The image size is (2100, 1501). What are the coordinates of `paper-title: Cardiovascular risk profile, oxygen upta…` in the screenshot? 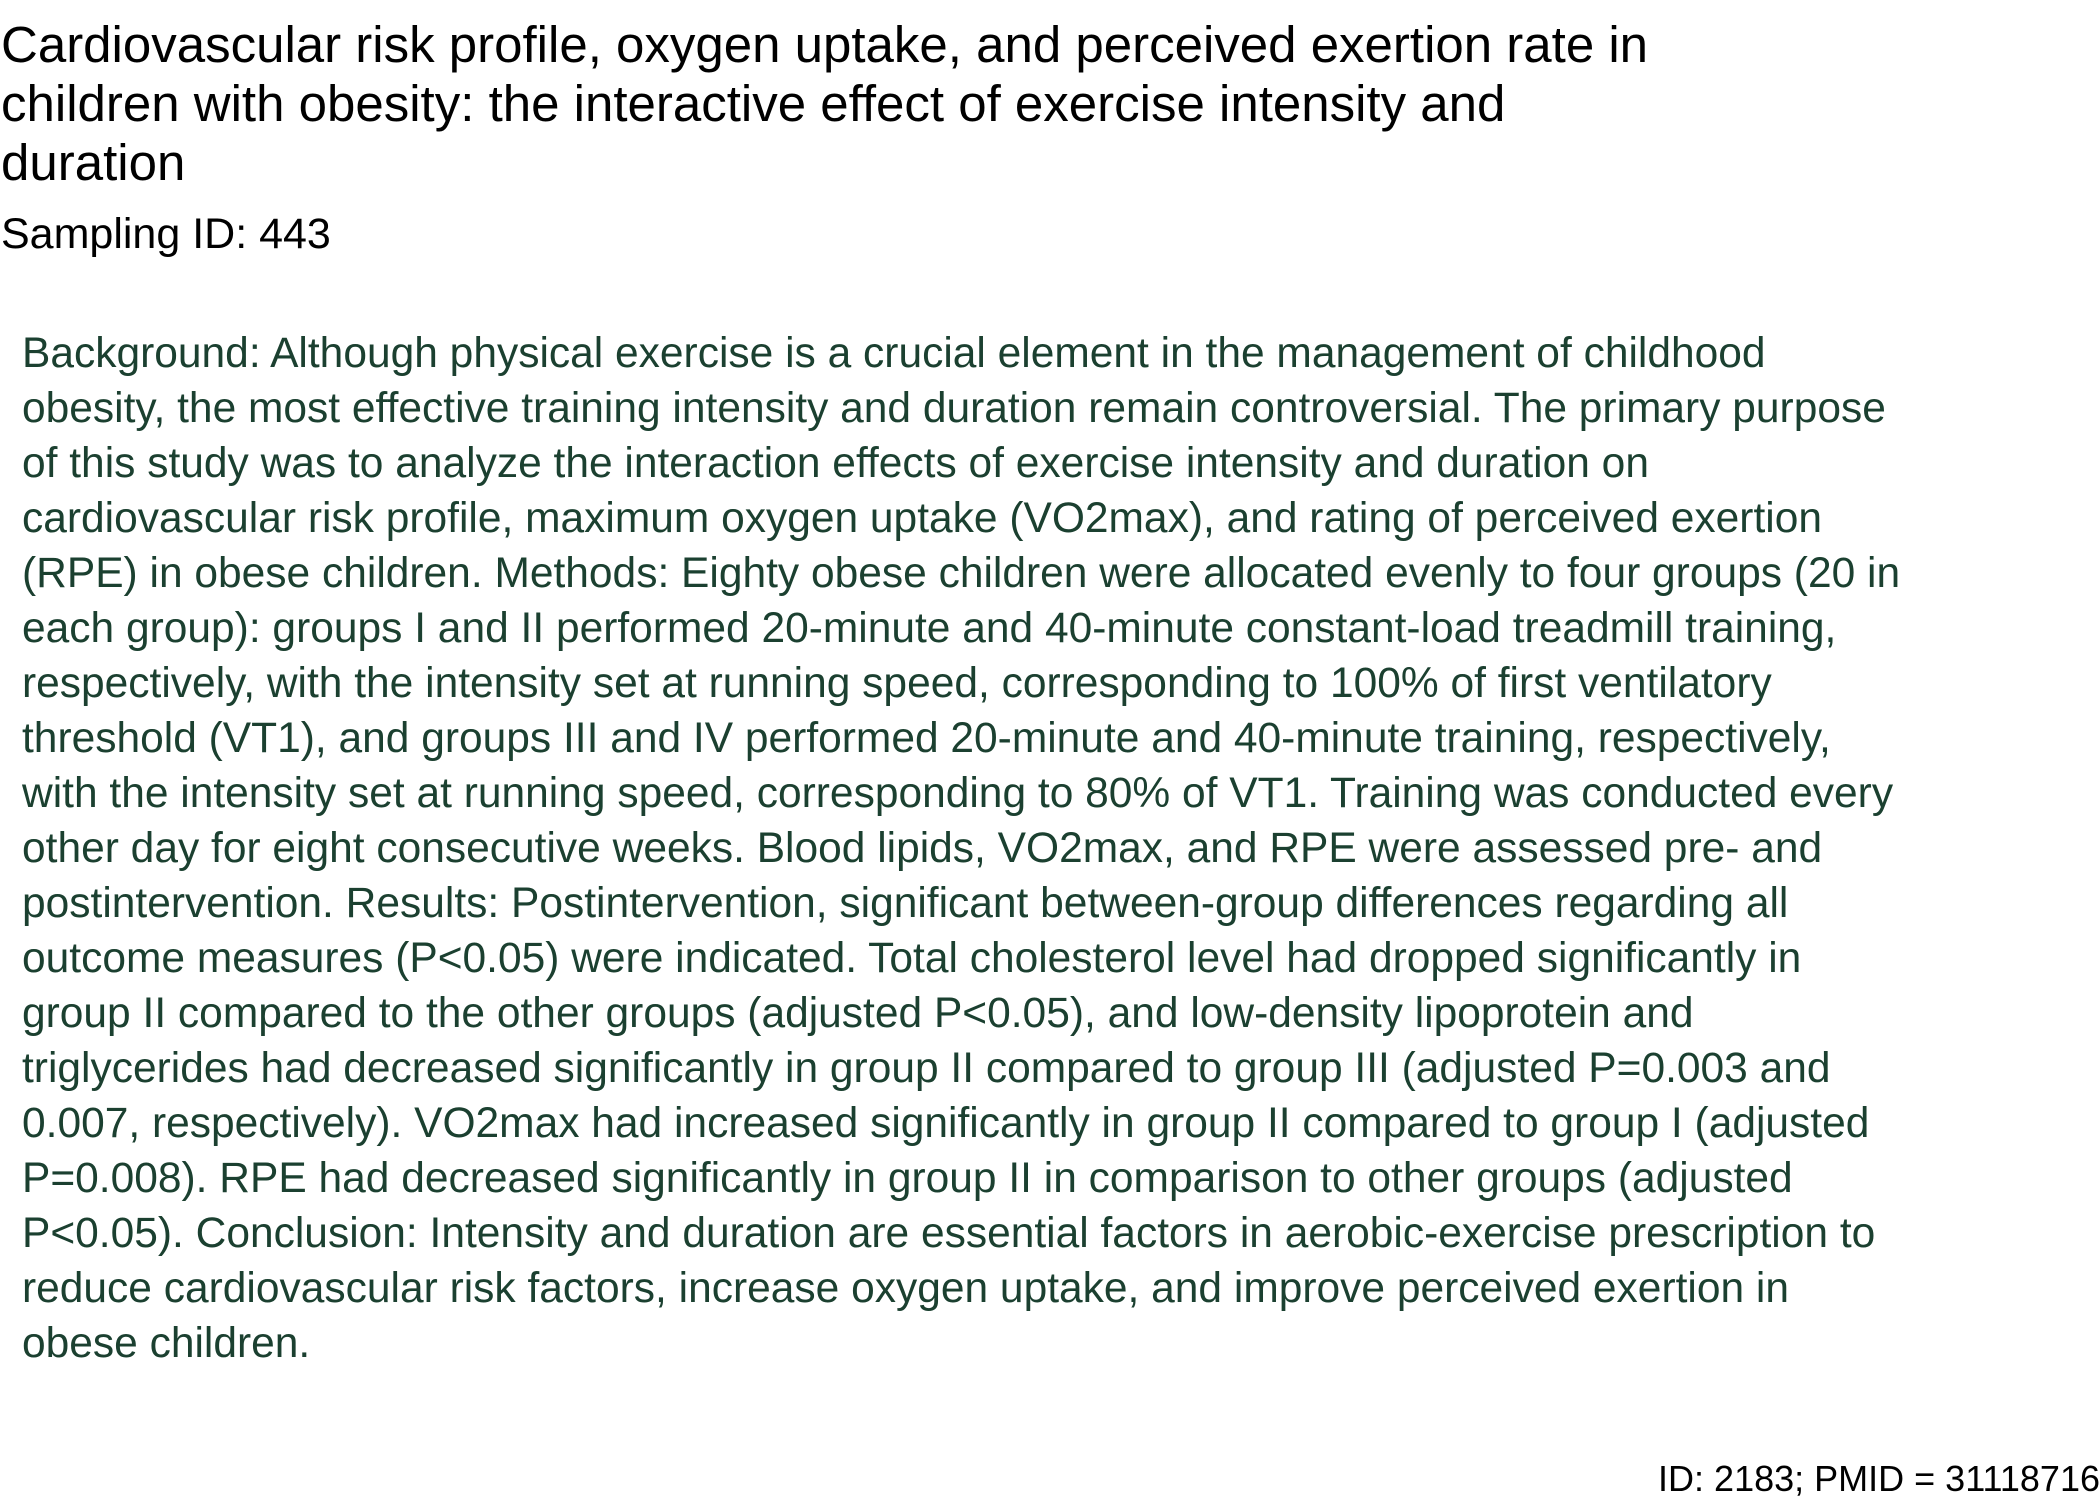 It's located at (825, 103).